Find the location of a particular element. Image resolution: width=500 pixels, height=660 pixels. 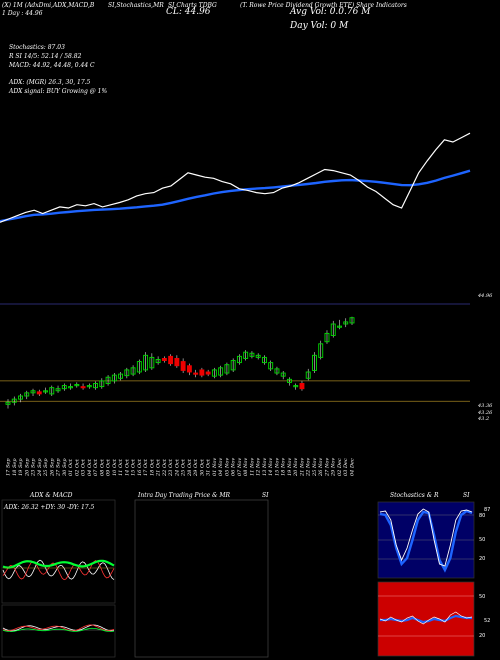

price-line is located at coordinates (235, 177).